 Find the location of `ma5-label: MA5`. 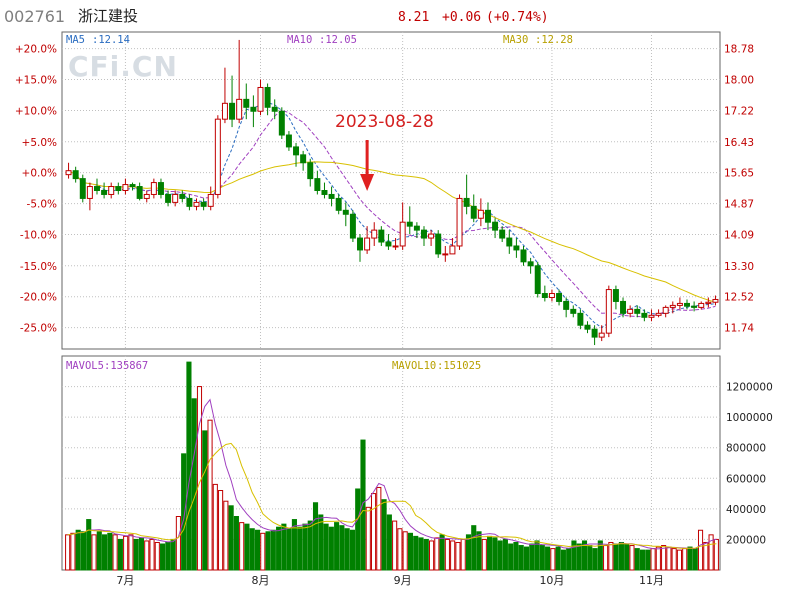

ma5-label: MA5 is located at coordinates (75, 40).